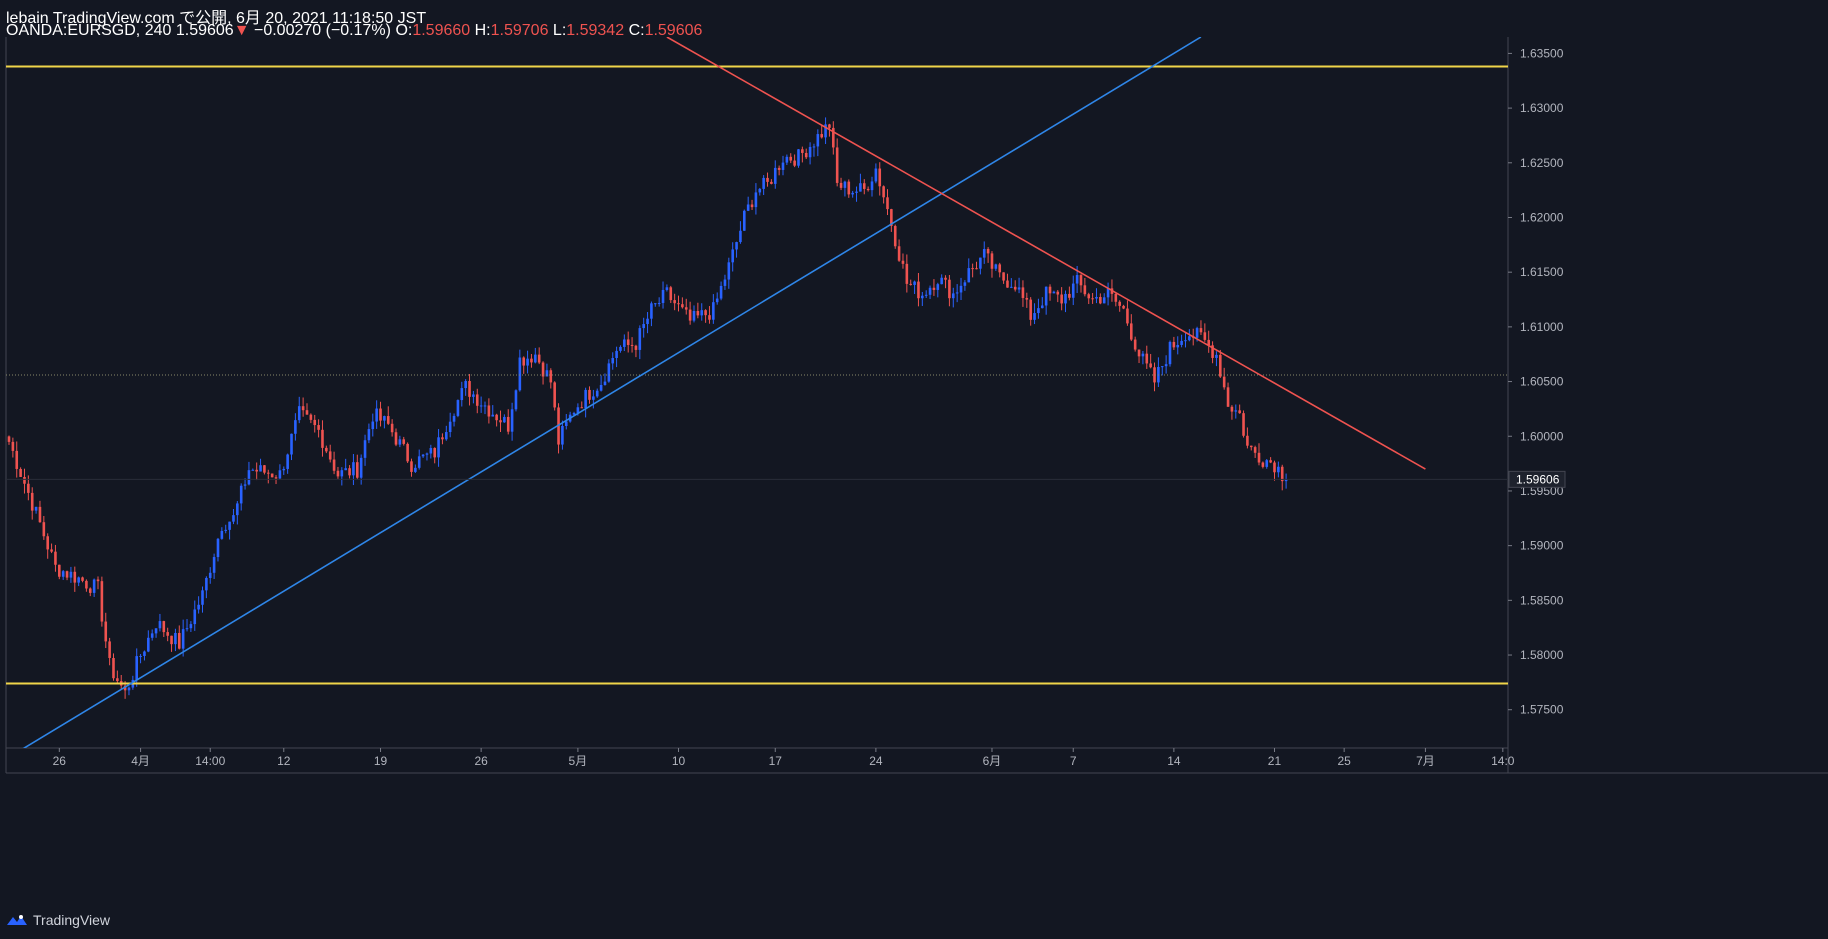 This screenshot has height=939, width=1828. I want to click on tradingview-logo: TradingView, so click(58, 920).